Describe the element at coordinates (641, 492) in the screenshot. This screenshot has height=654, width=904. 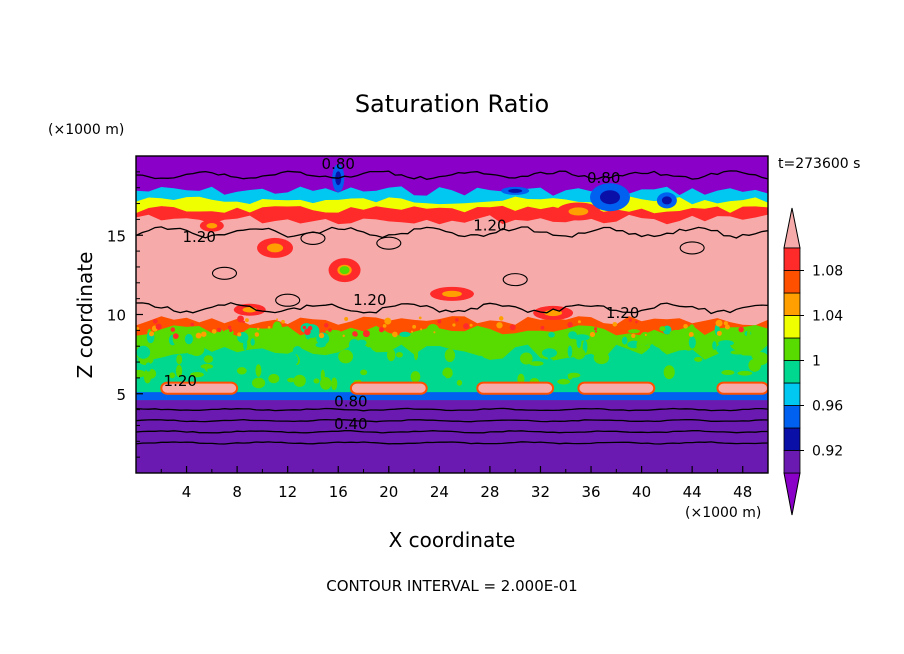
I see `x-tick-label: 40` at that location.